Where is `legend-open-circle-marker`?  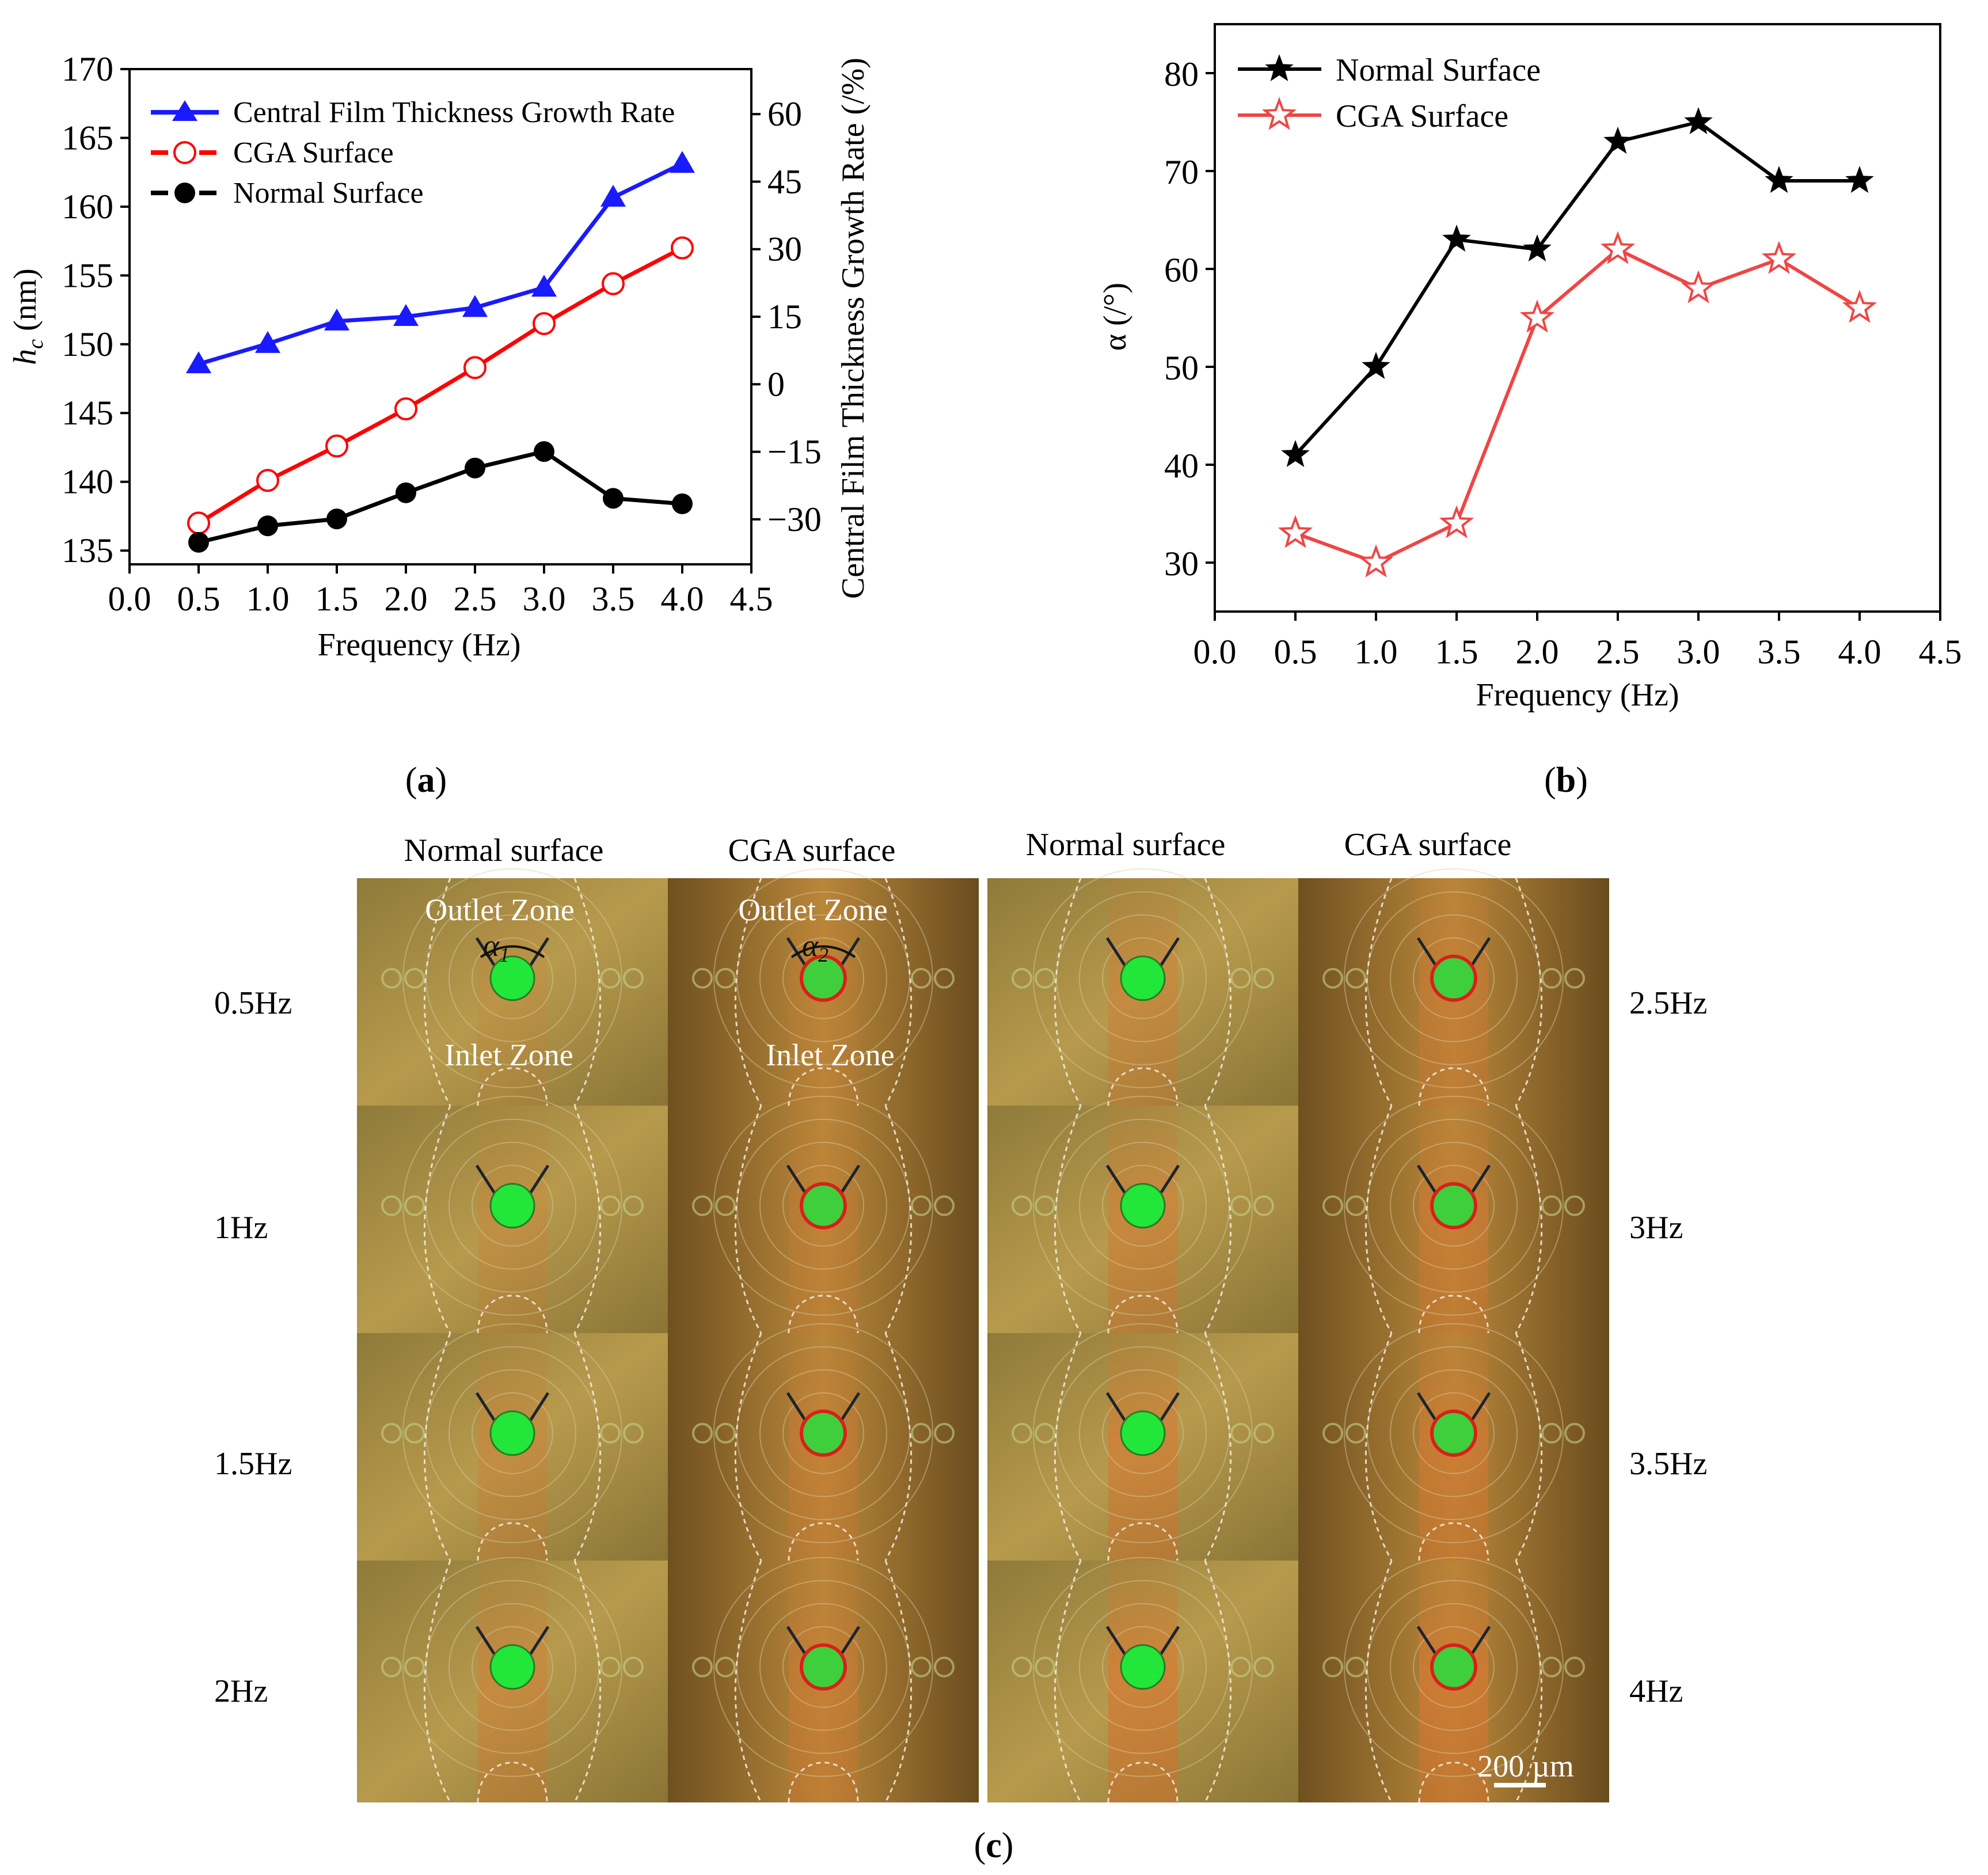
legend-open-circle-marker is located at coordinates (185, 152).